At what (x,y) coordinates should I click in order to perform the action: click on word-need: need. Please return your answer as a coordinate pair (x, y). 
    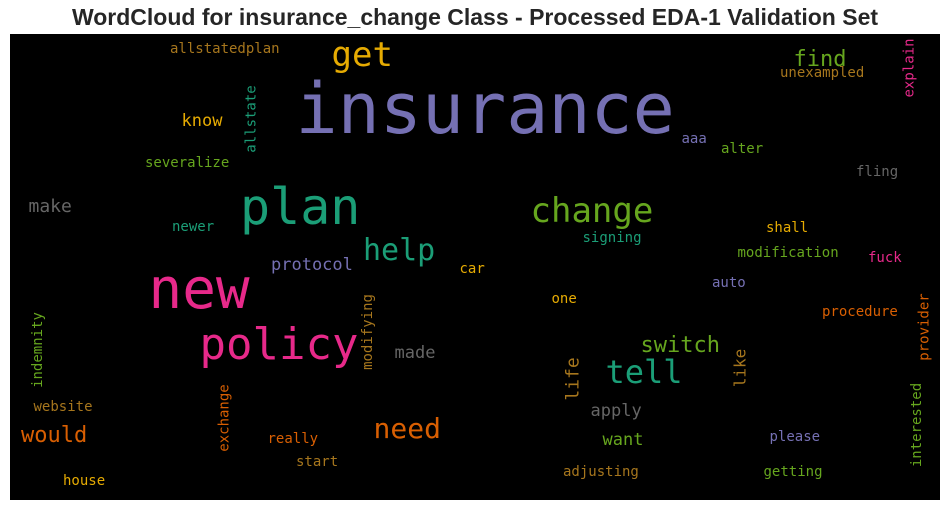
    Looking at the image, I should click on (407, 428).